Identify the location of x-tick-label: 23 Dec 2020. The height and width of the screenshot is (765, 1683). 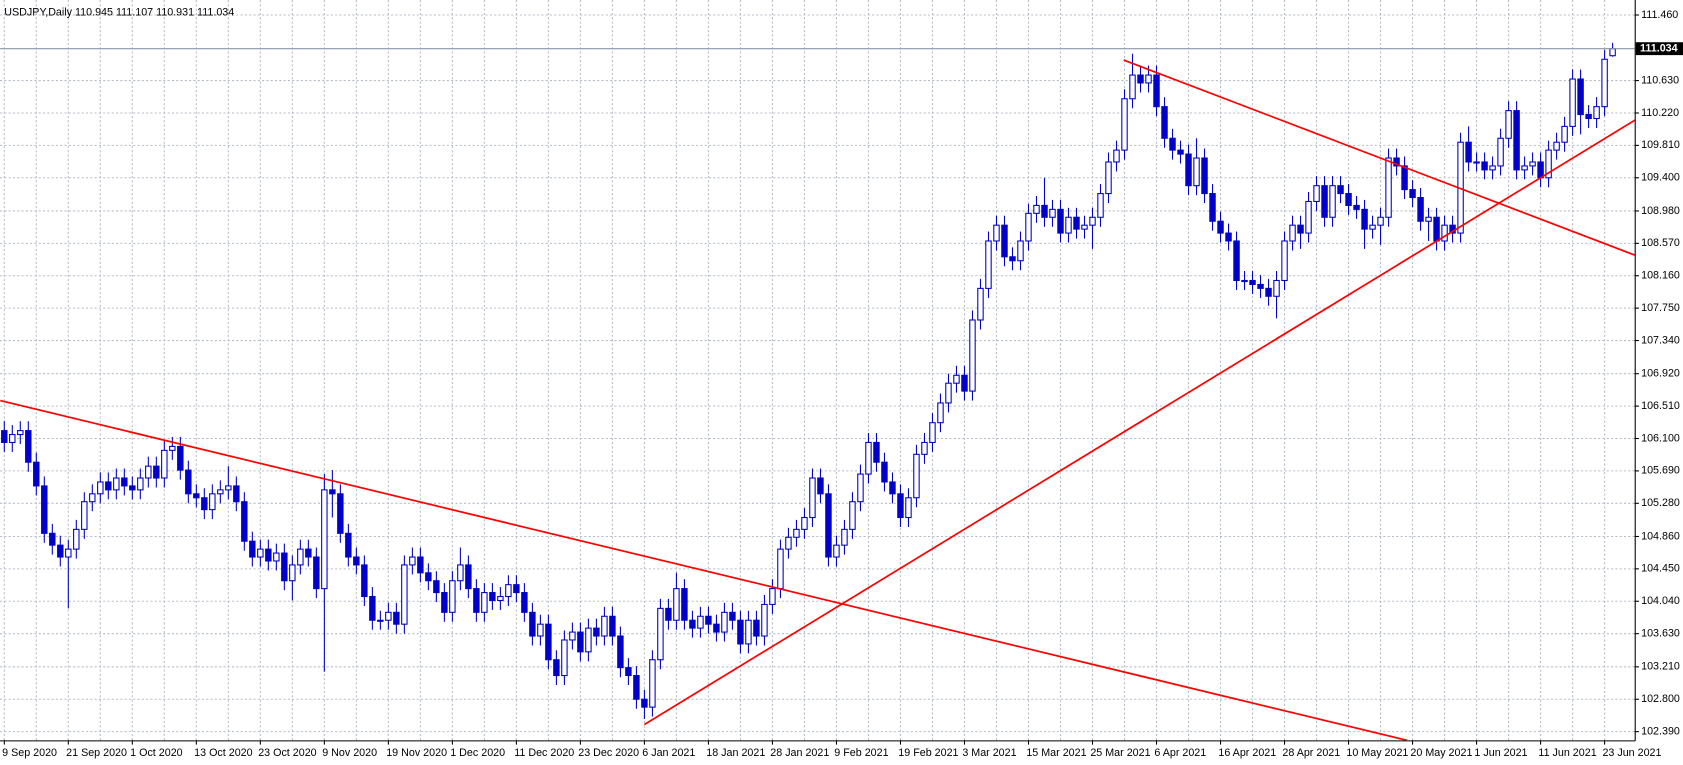
(608, 753).